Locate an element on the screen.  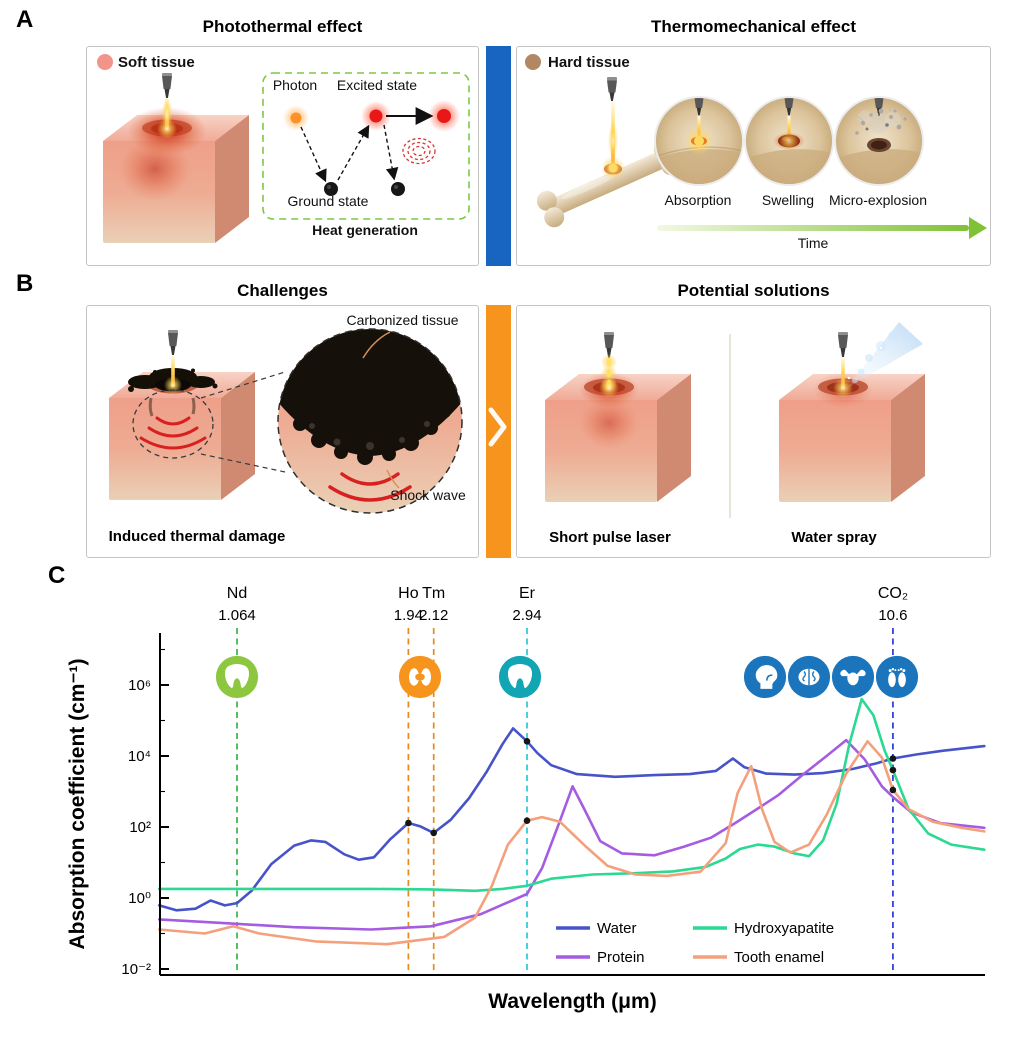
svg-text: 1.064 is located at coordinates (237, 615).